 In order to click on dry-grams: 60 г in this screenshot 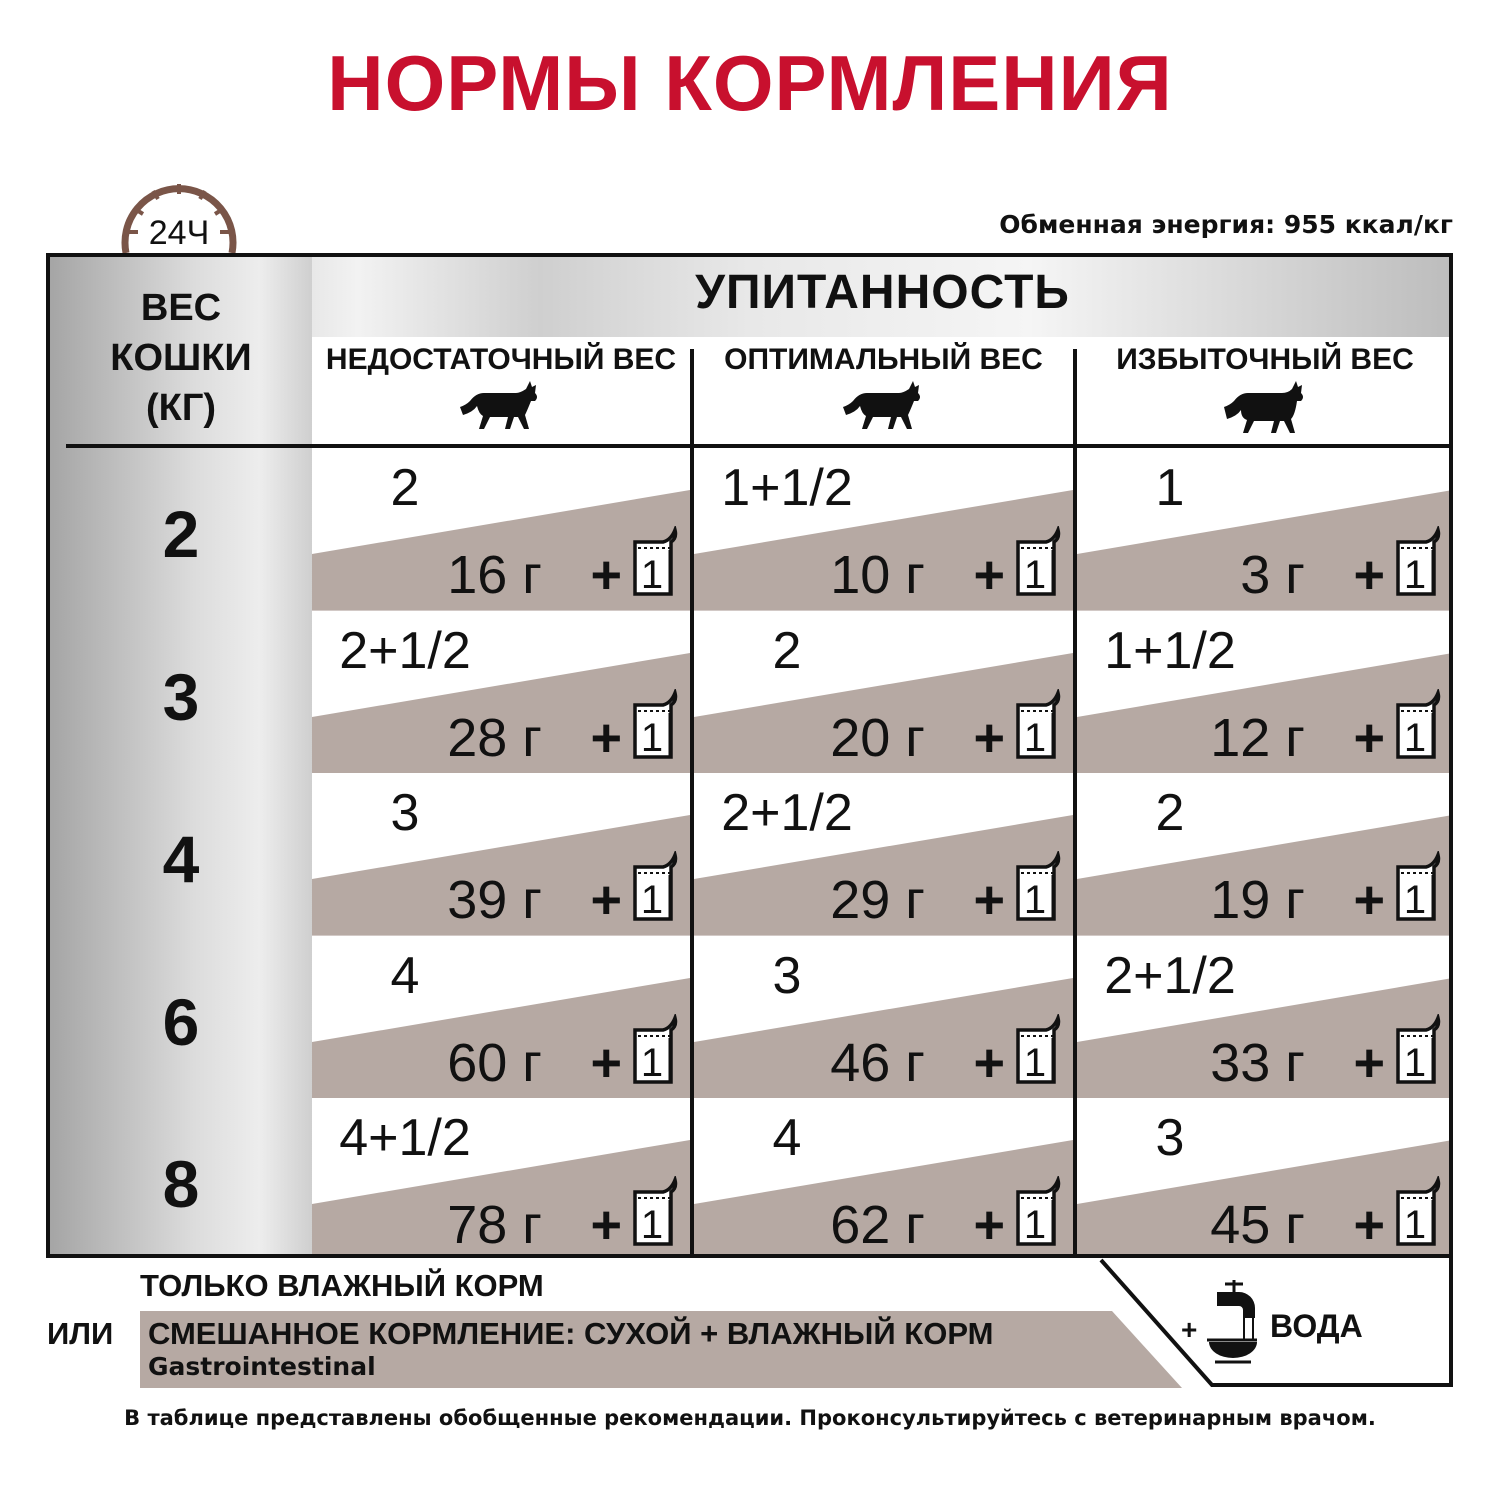, I will do `click(494, 1062)`.